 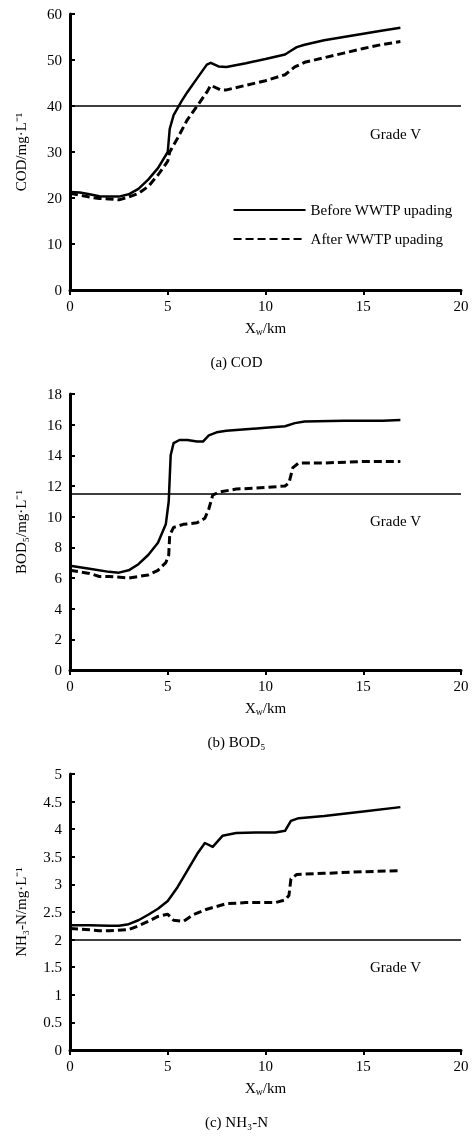 I want to click on y-tick-label: 16, so click(x=55, y=424).